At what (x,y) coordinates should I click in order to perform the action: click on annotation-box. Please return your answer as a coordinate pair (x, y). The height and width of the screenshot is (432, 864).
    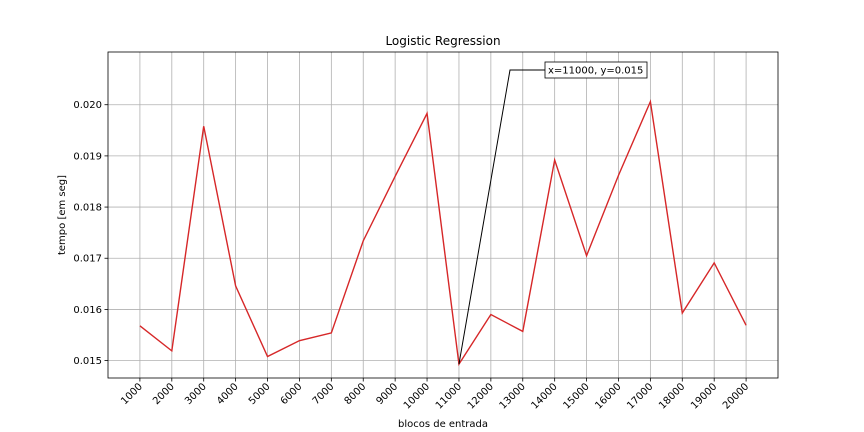
    Looking at the image, I should click on (596, 70).